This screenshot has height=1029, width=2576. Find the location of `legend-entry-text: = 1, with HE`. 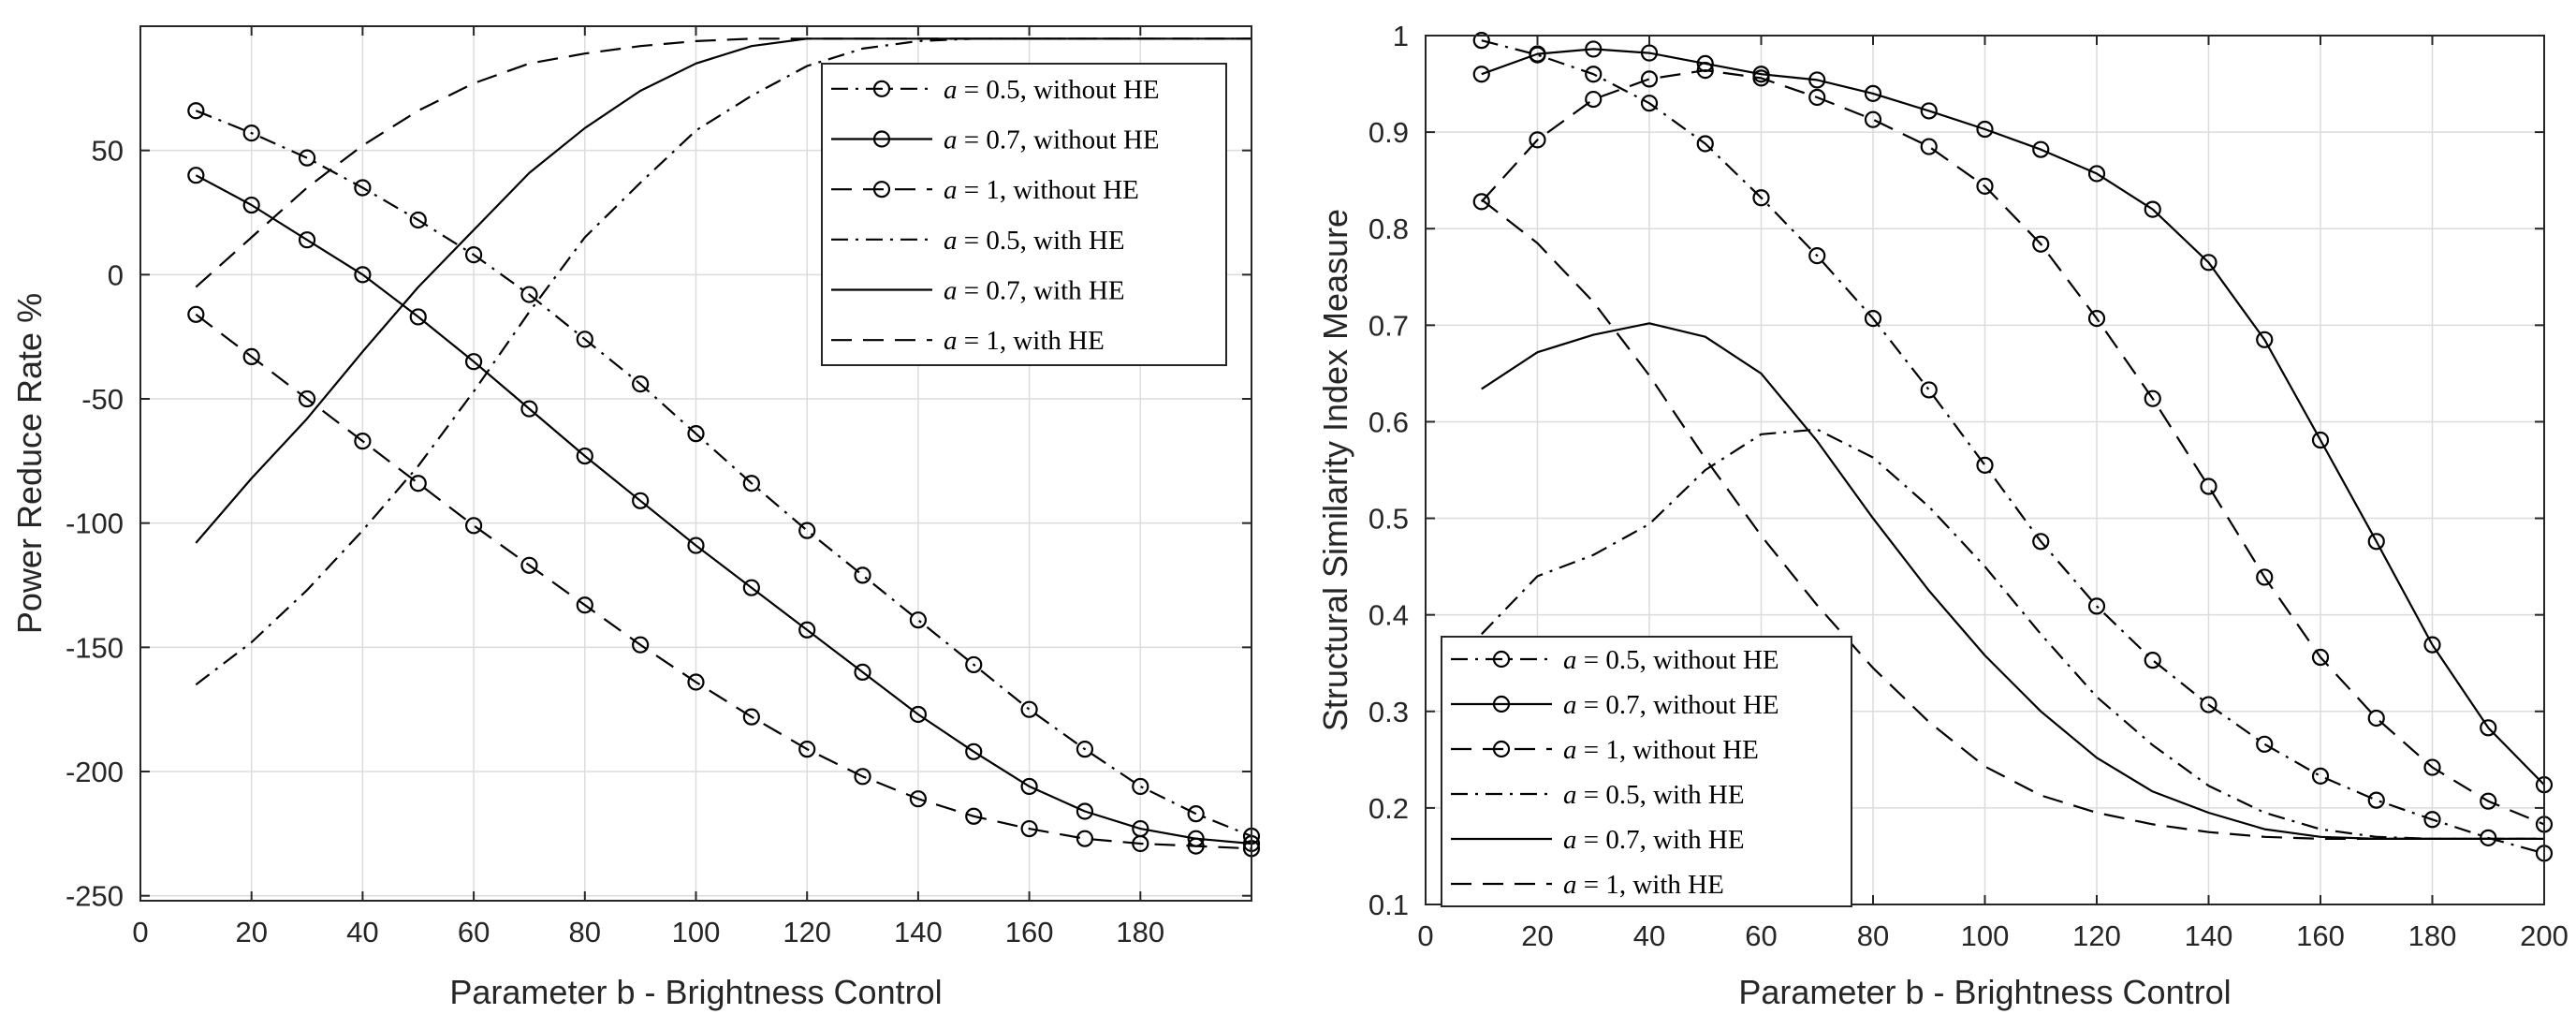

legend-entry-text: = 1, with HE is located at coordinates (1650, 885).